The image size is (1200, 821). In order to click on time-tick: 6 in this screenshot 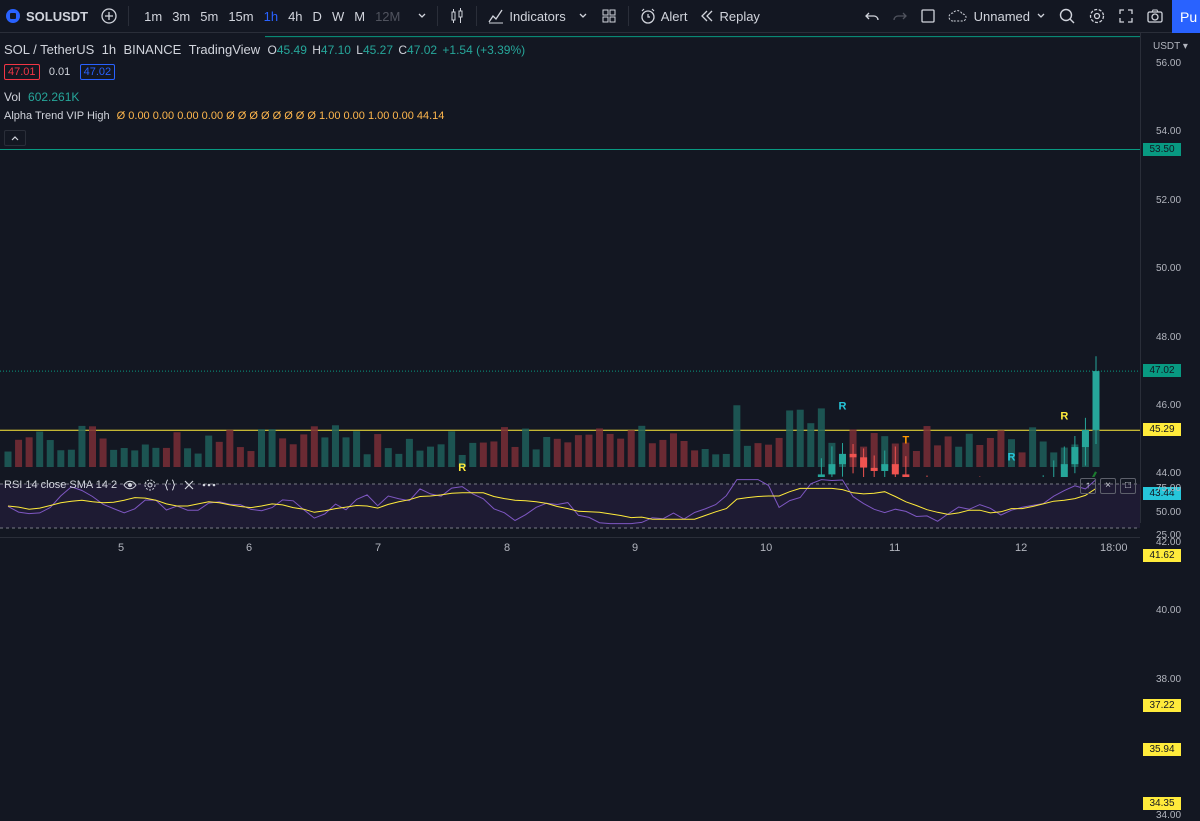, I will do `click(249, 548)`.